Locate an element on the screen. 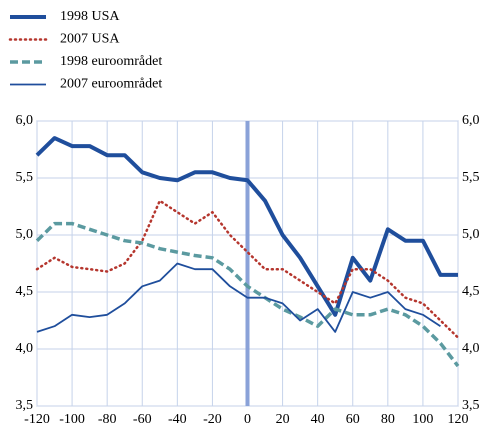  y2-tick-label: 6,0 is located at coordinates (471, 120).